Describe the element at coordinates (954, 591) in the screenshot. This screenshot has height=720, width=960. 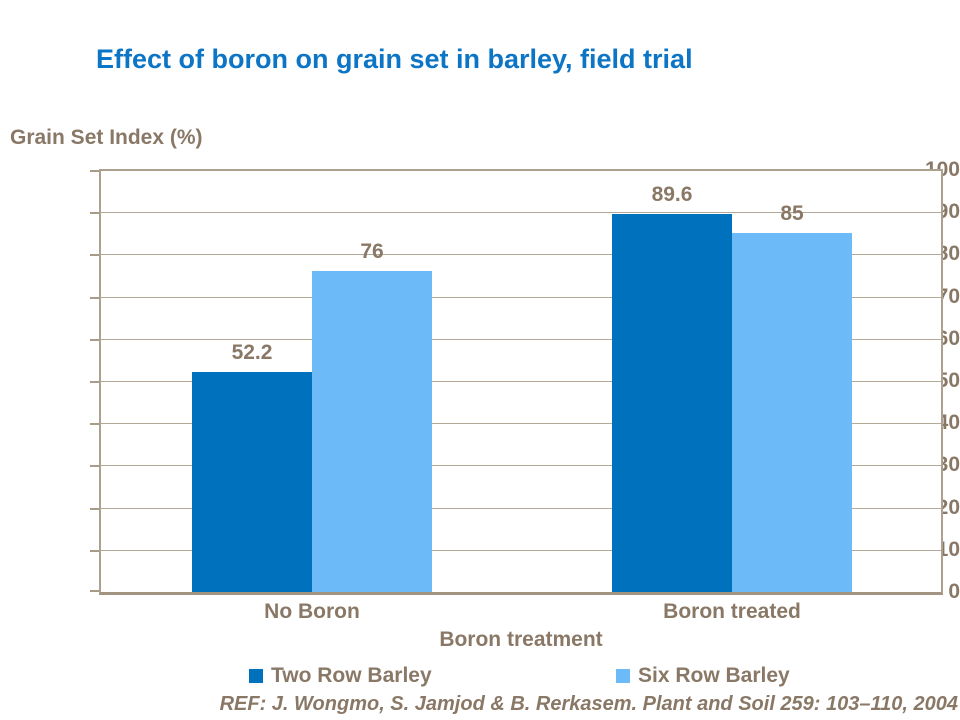
I see `y-tick-label-0: 0` at that location.